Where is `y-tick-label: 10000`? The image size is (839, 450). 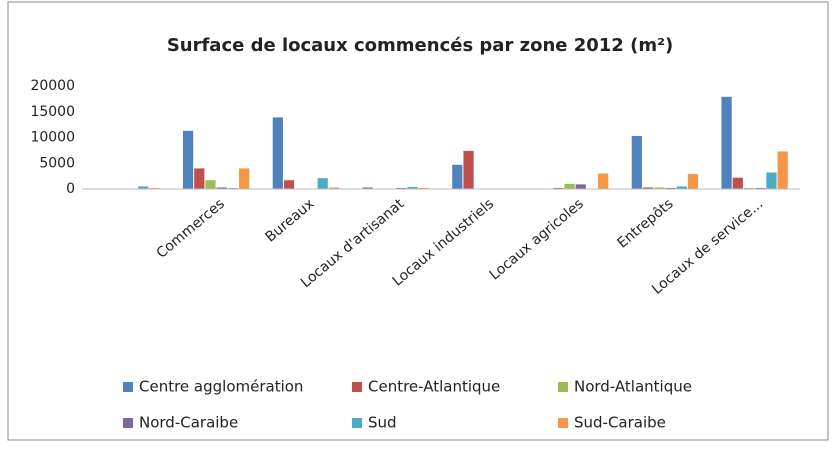
y-tick-label: 10000 is located at coordinates (52, 138).